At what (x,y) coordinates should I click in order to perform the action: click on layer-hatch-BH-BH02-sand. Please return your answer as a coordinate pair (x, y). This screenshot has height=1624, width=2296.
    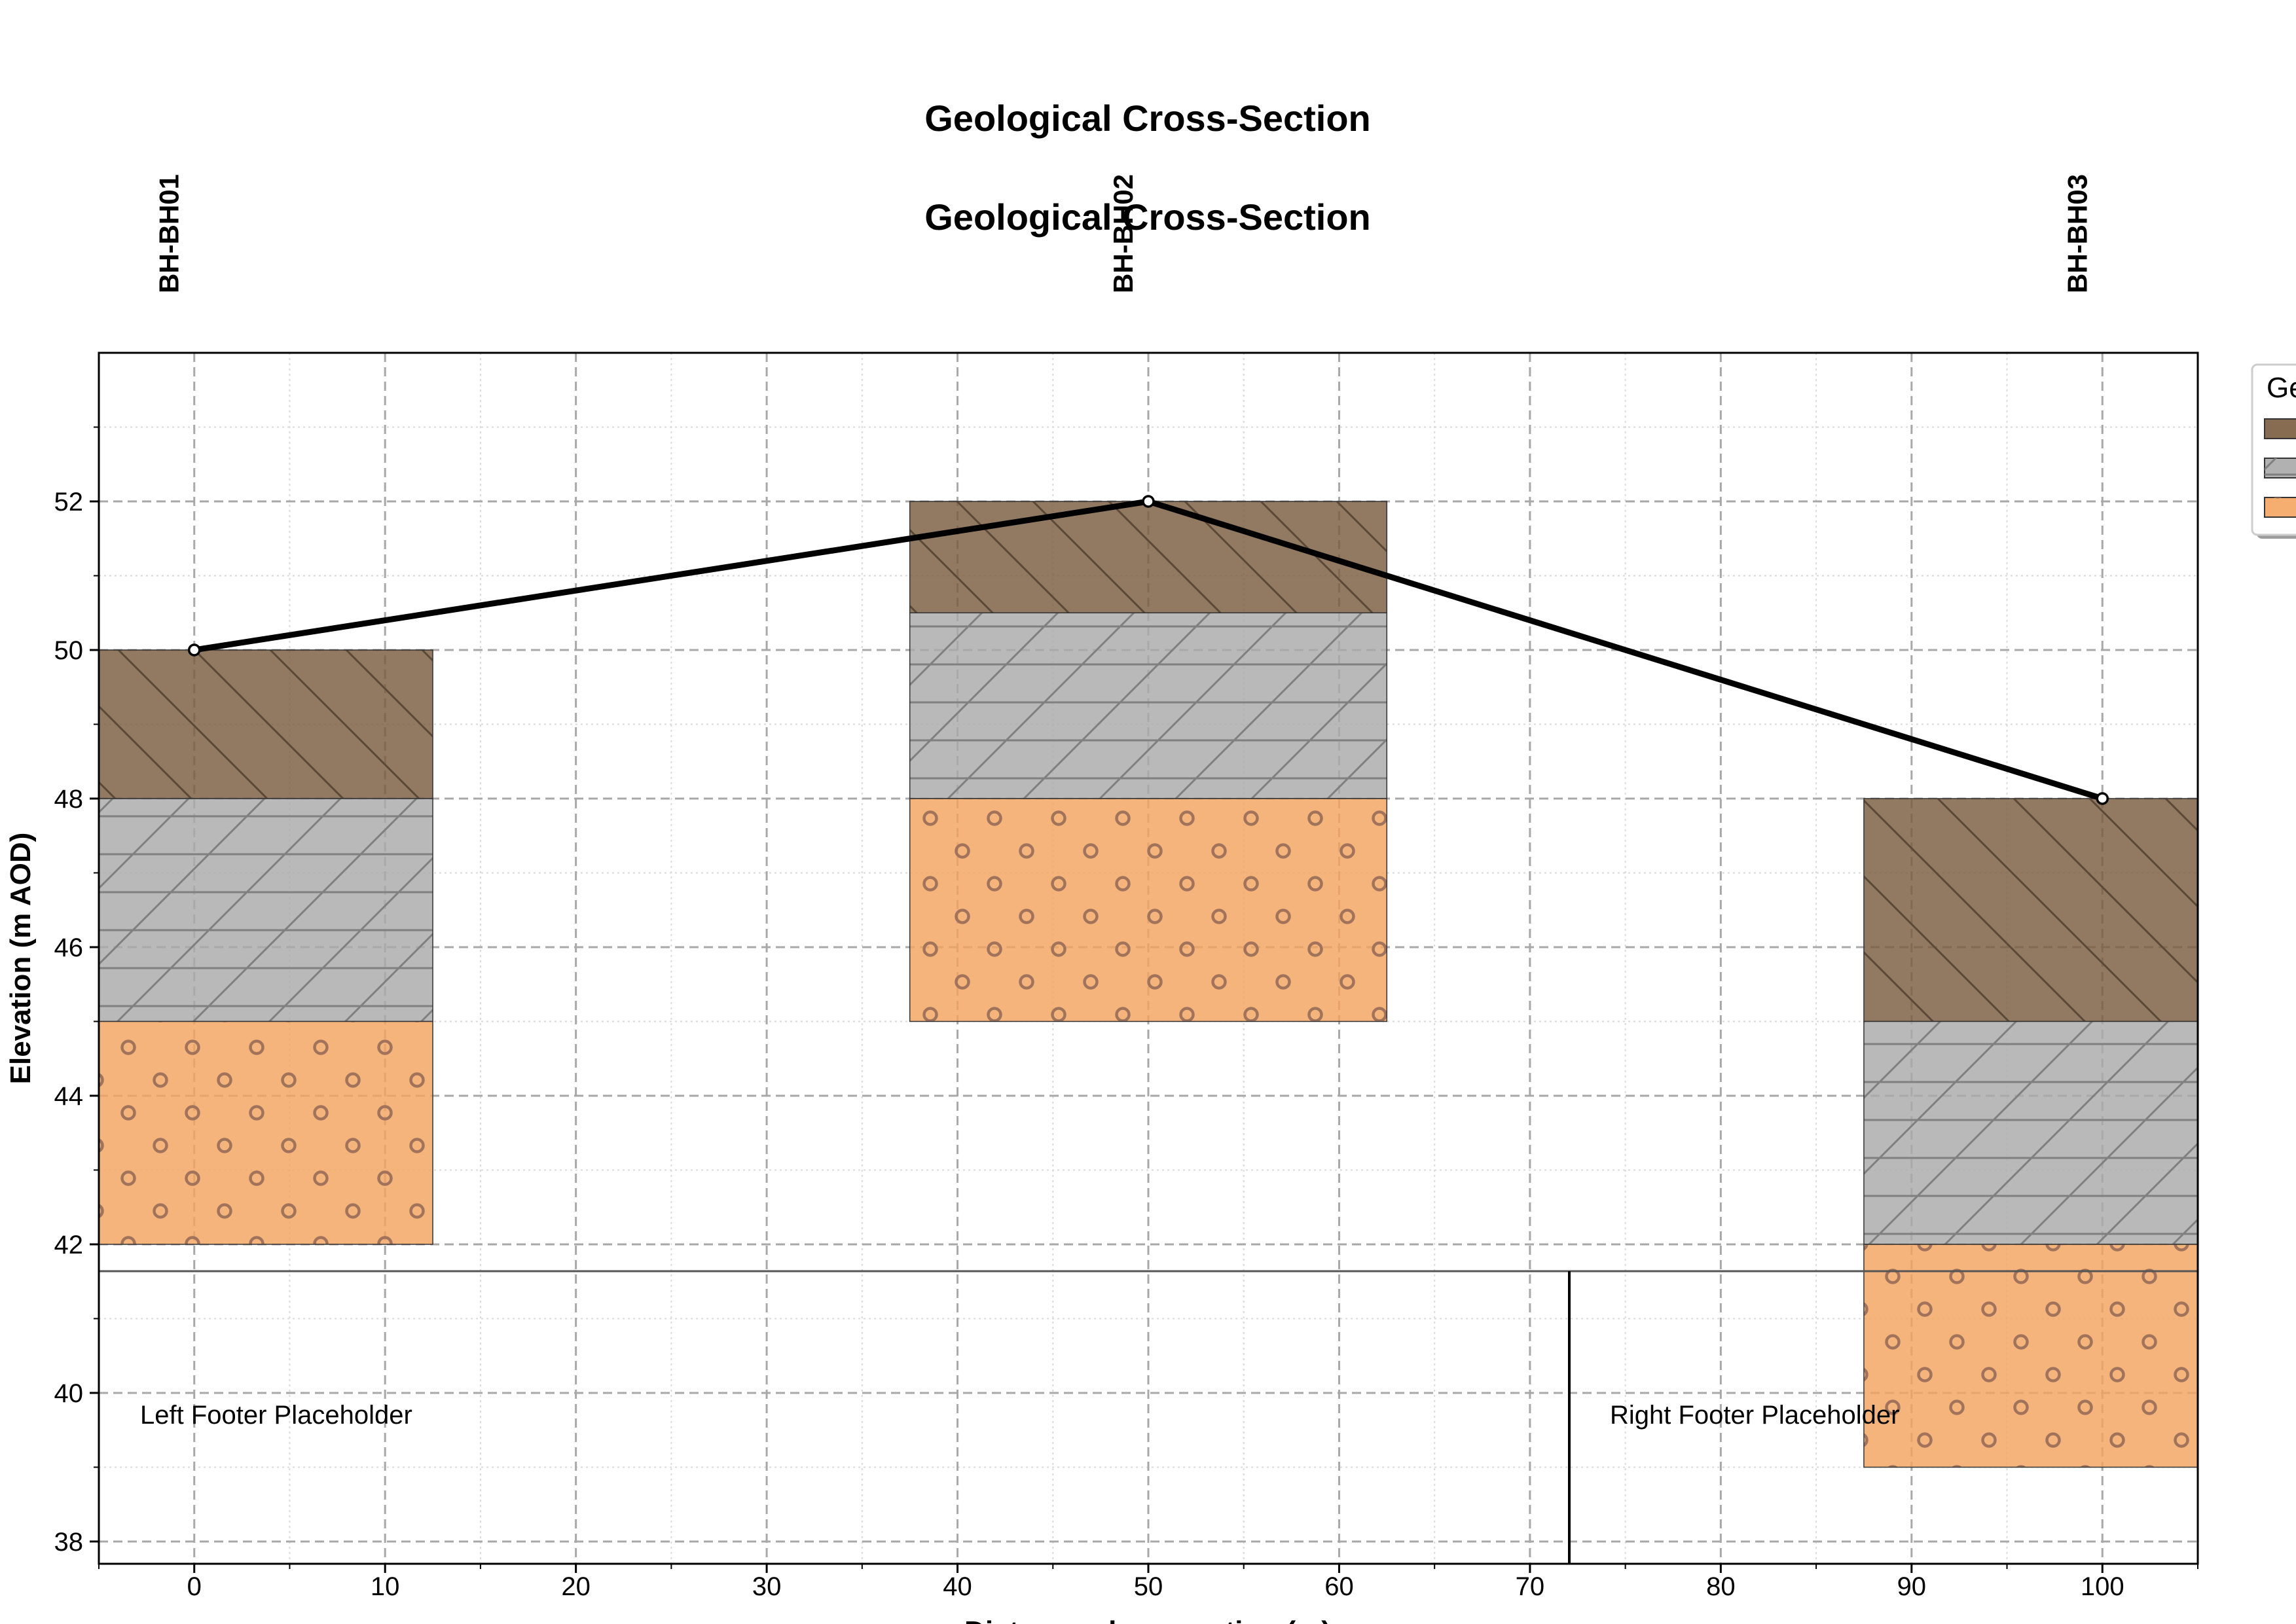
    Looking at the image, I should click on (1148, 910).